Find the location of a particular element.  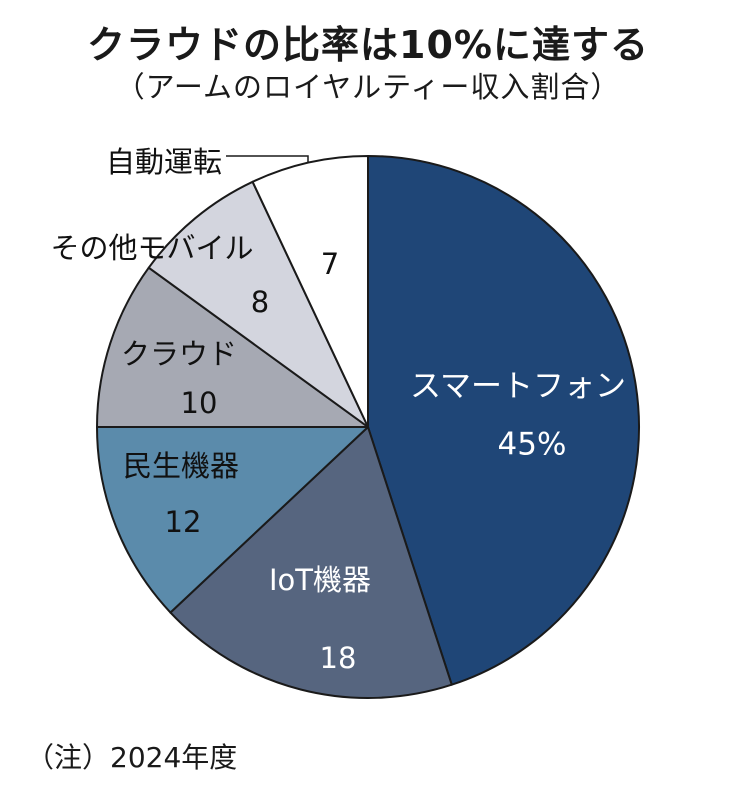

slice-label: IoT機器 is located at coordinates (320, 580).